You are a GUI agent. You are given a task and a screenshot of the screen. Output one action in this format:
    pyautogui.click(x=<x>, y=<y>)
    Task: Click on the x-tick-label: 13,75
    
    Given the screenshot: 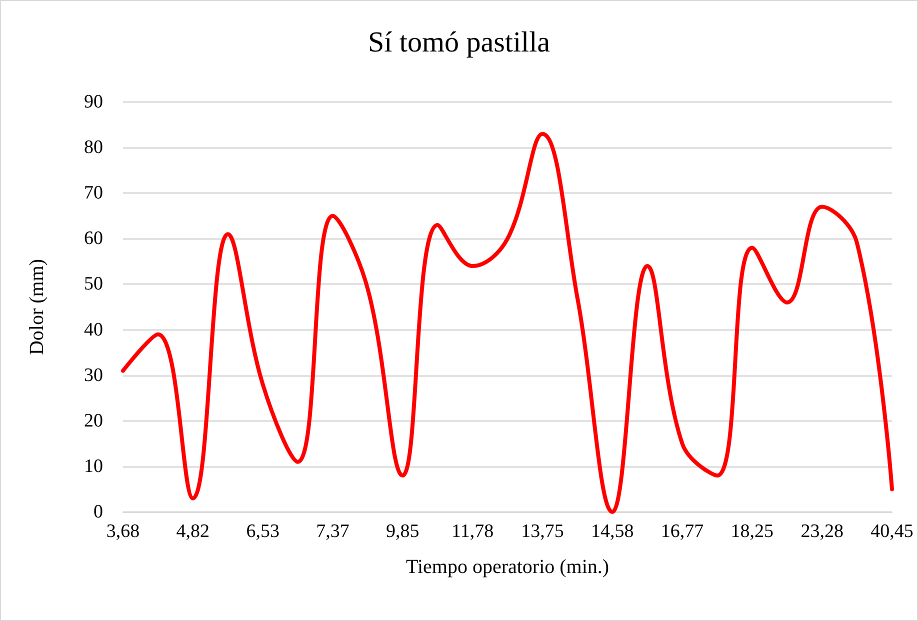 What is the action you would take?
    pyautogui.click(x=542, y=531)
    